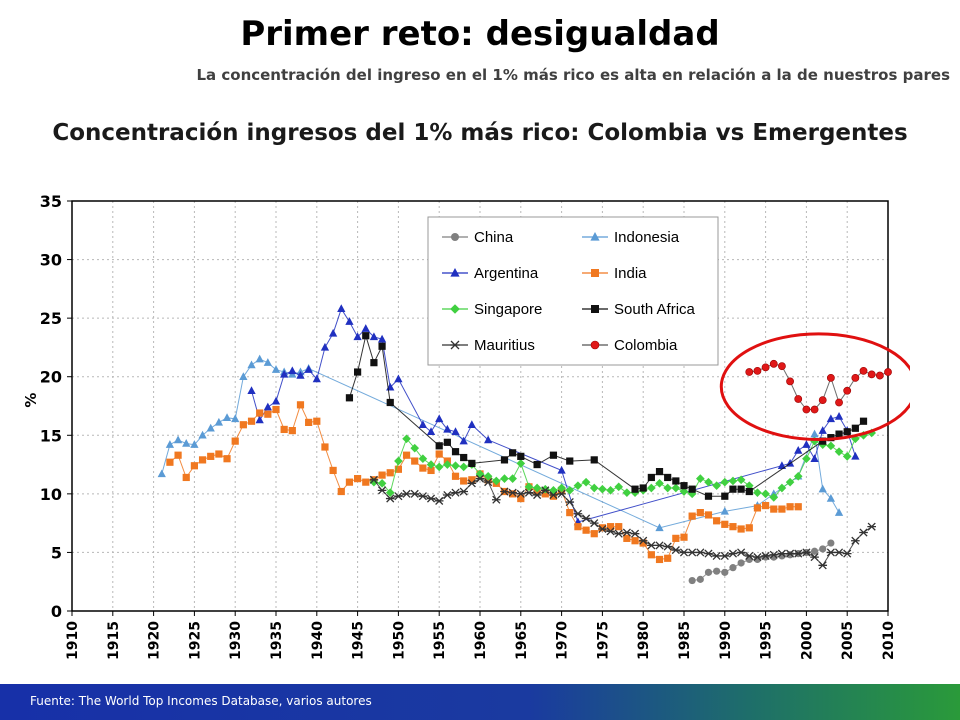 Image resolution: width=960 pixels, height=720 pixels. I want to click on highlight, so click(814, 386).